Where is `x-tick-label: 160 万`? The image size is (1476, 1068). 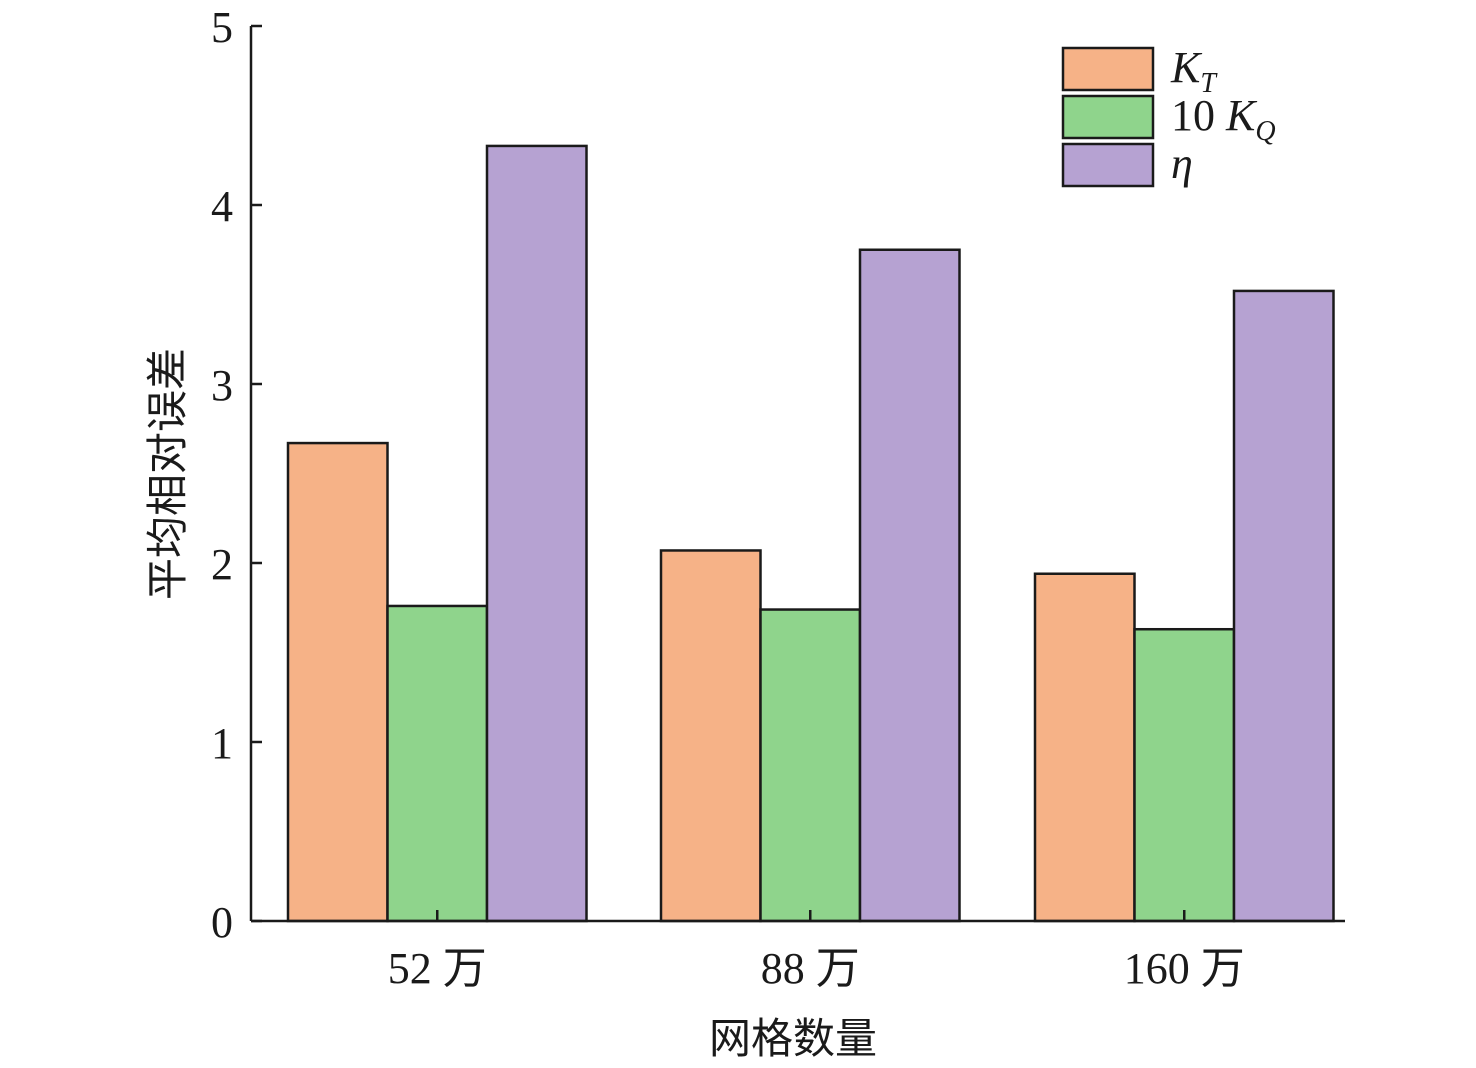 x-tick-label: 160 万 is located at coordinates (1184, 968).